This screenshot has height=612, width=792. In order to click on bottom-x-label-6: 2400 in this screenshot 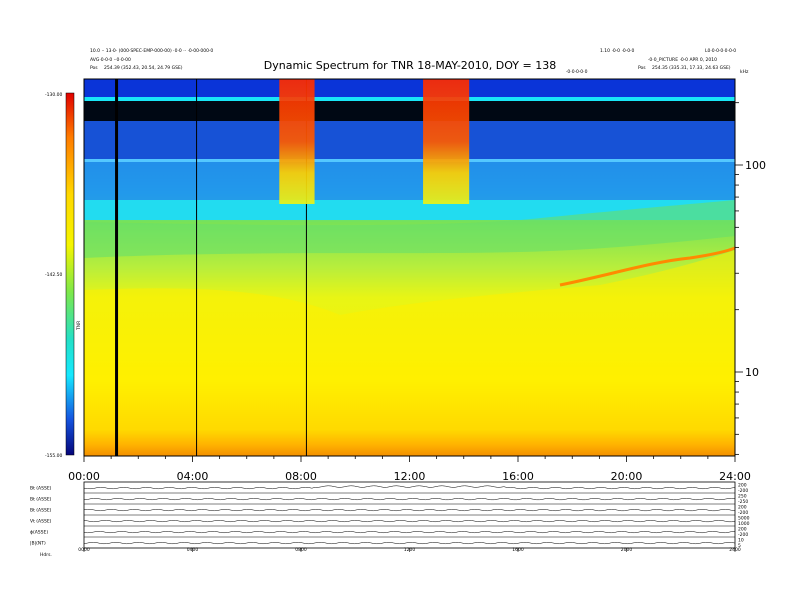, I will do `click(735, 550)`.